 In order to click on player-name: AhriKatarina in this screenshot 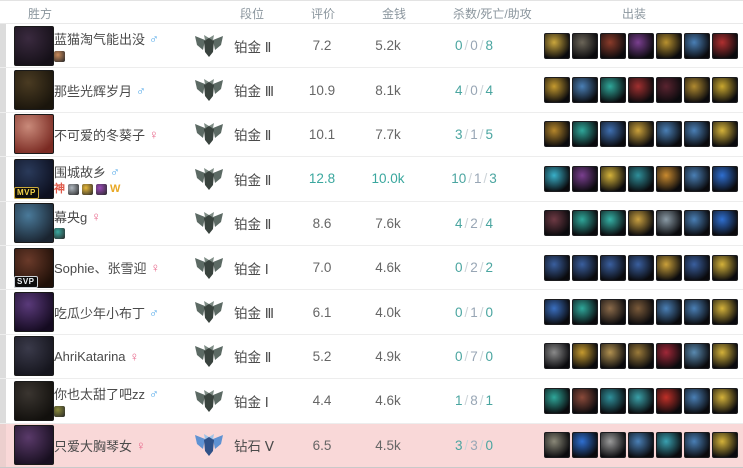, I will do `click(90, 356)`.